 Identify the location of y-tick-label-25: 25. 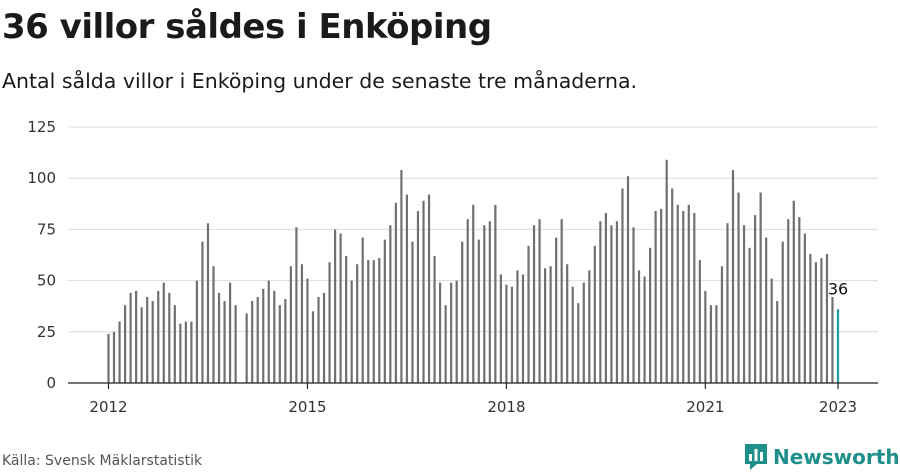
(46, 332).